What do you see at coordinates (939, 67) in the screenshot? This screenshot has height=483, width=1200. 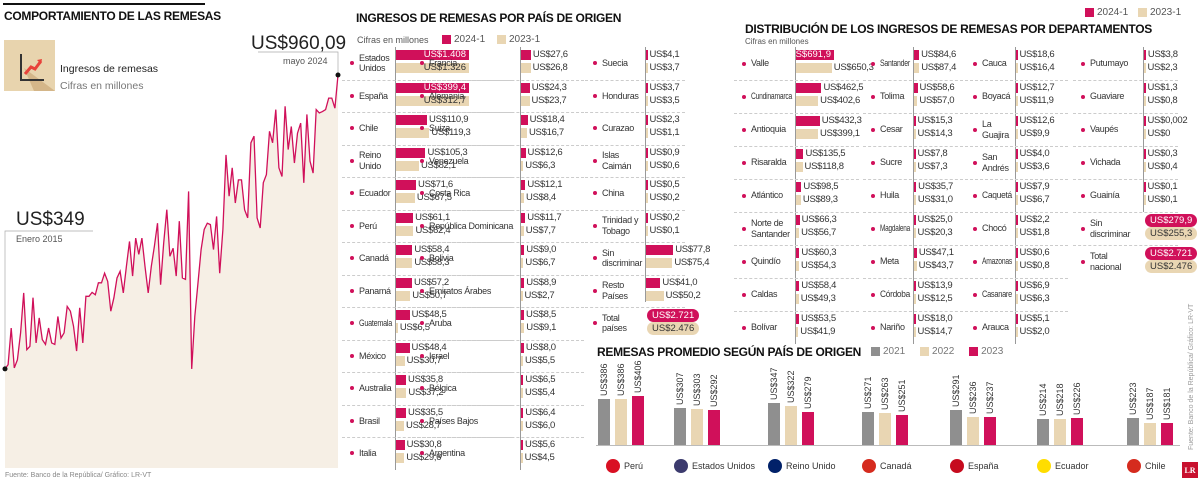 I see `value-label: US$87,4` at bounding box center [939, 67].